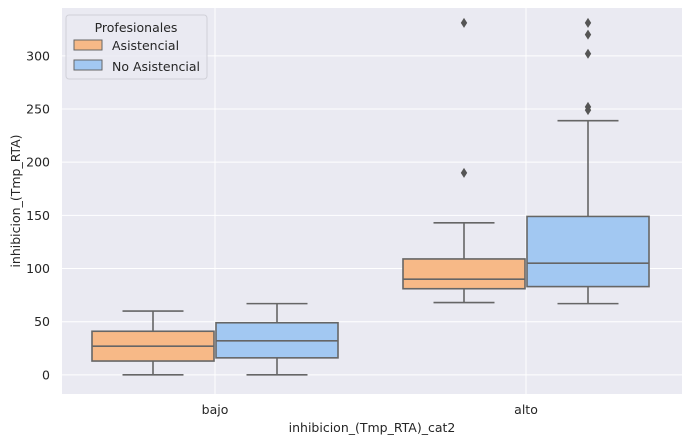 The image size is (690, 444). Describe the element at coordinates (464, 274) in the screenshot. I see `iqr-box-asistencial-alto` at that location.